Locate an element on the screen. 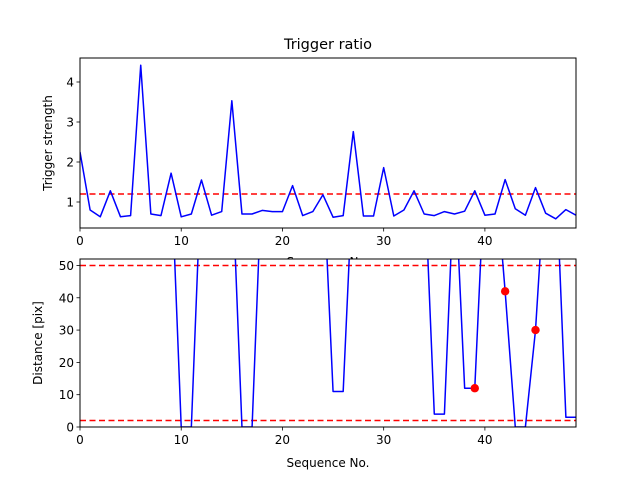 This screenshot has width=640, height=480. y-tick-label: 50 is located at coordinates (66, 266).